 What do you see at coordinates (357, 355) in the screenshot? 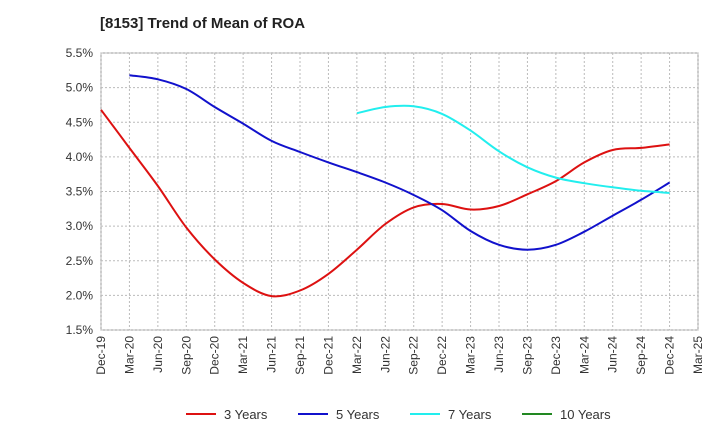
I see `x-tick-label: Mar-22` at bounding box center [357, 355].